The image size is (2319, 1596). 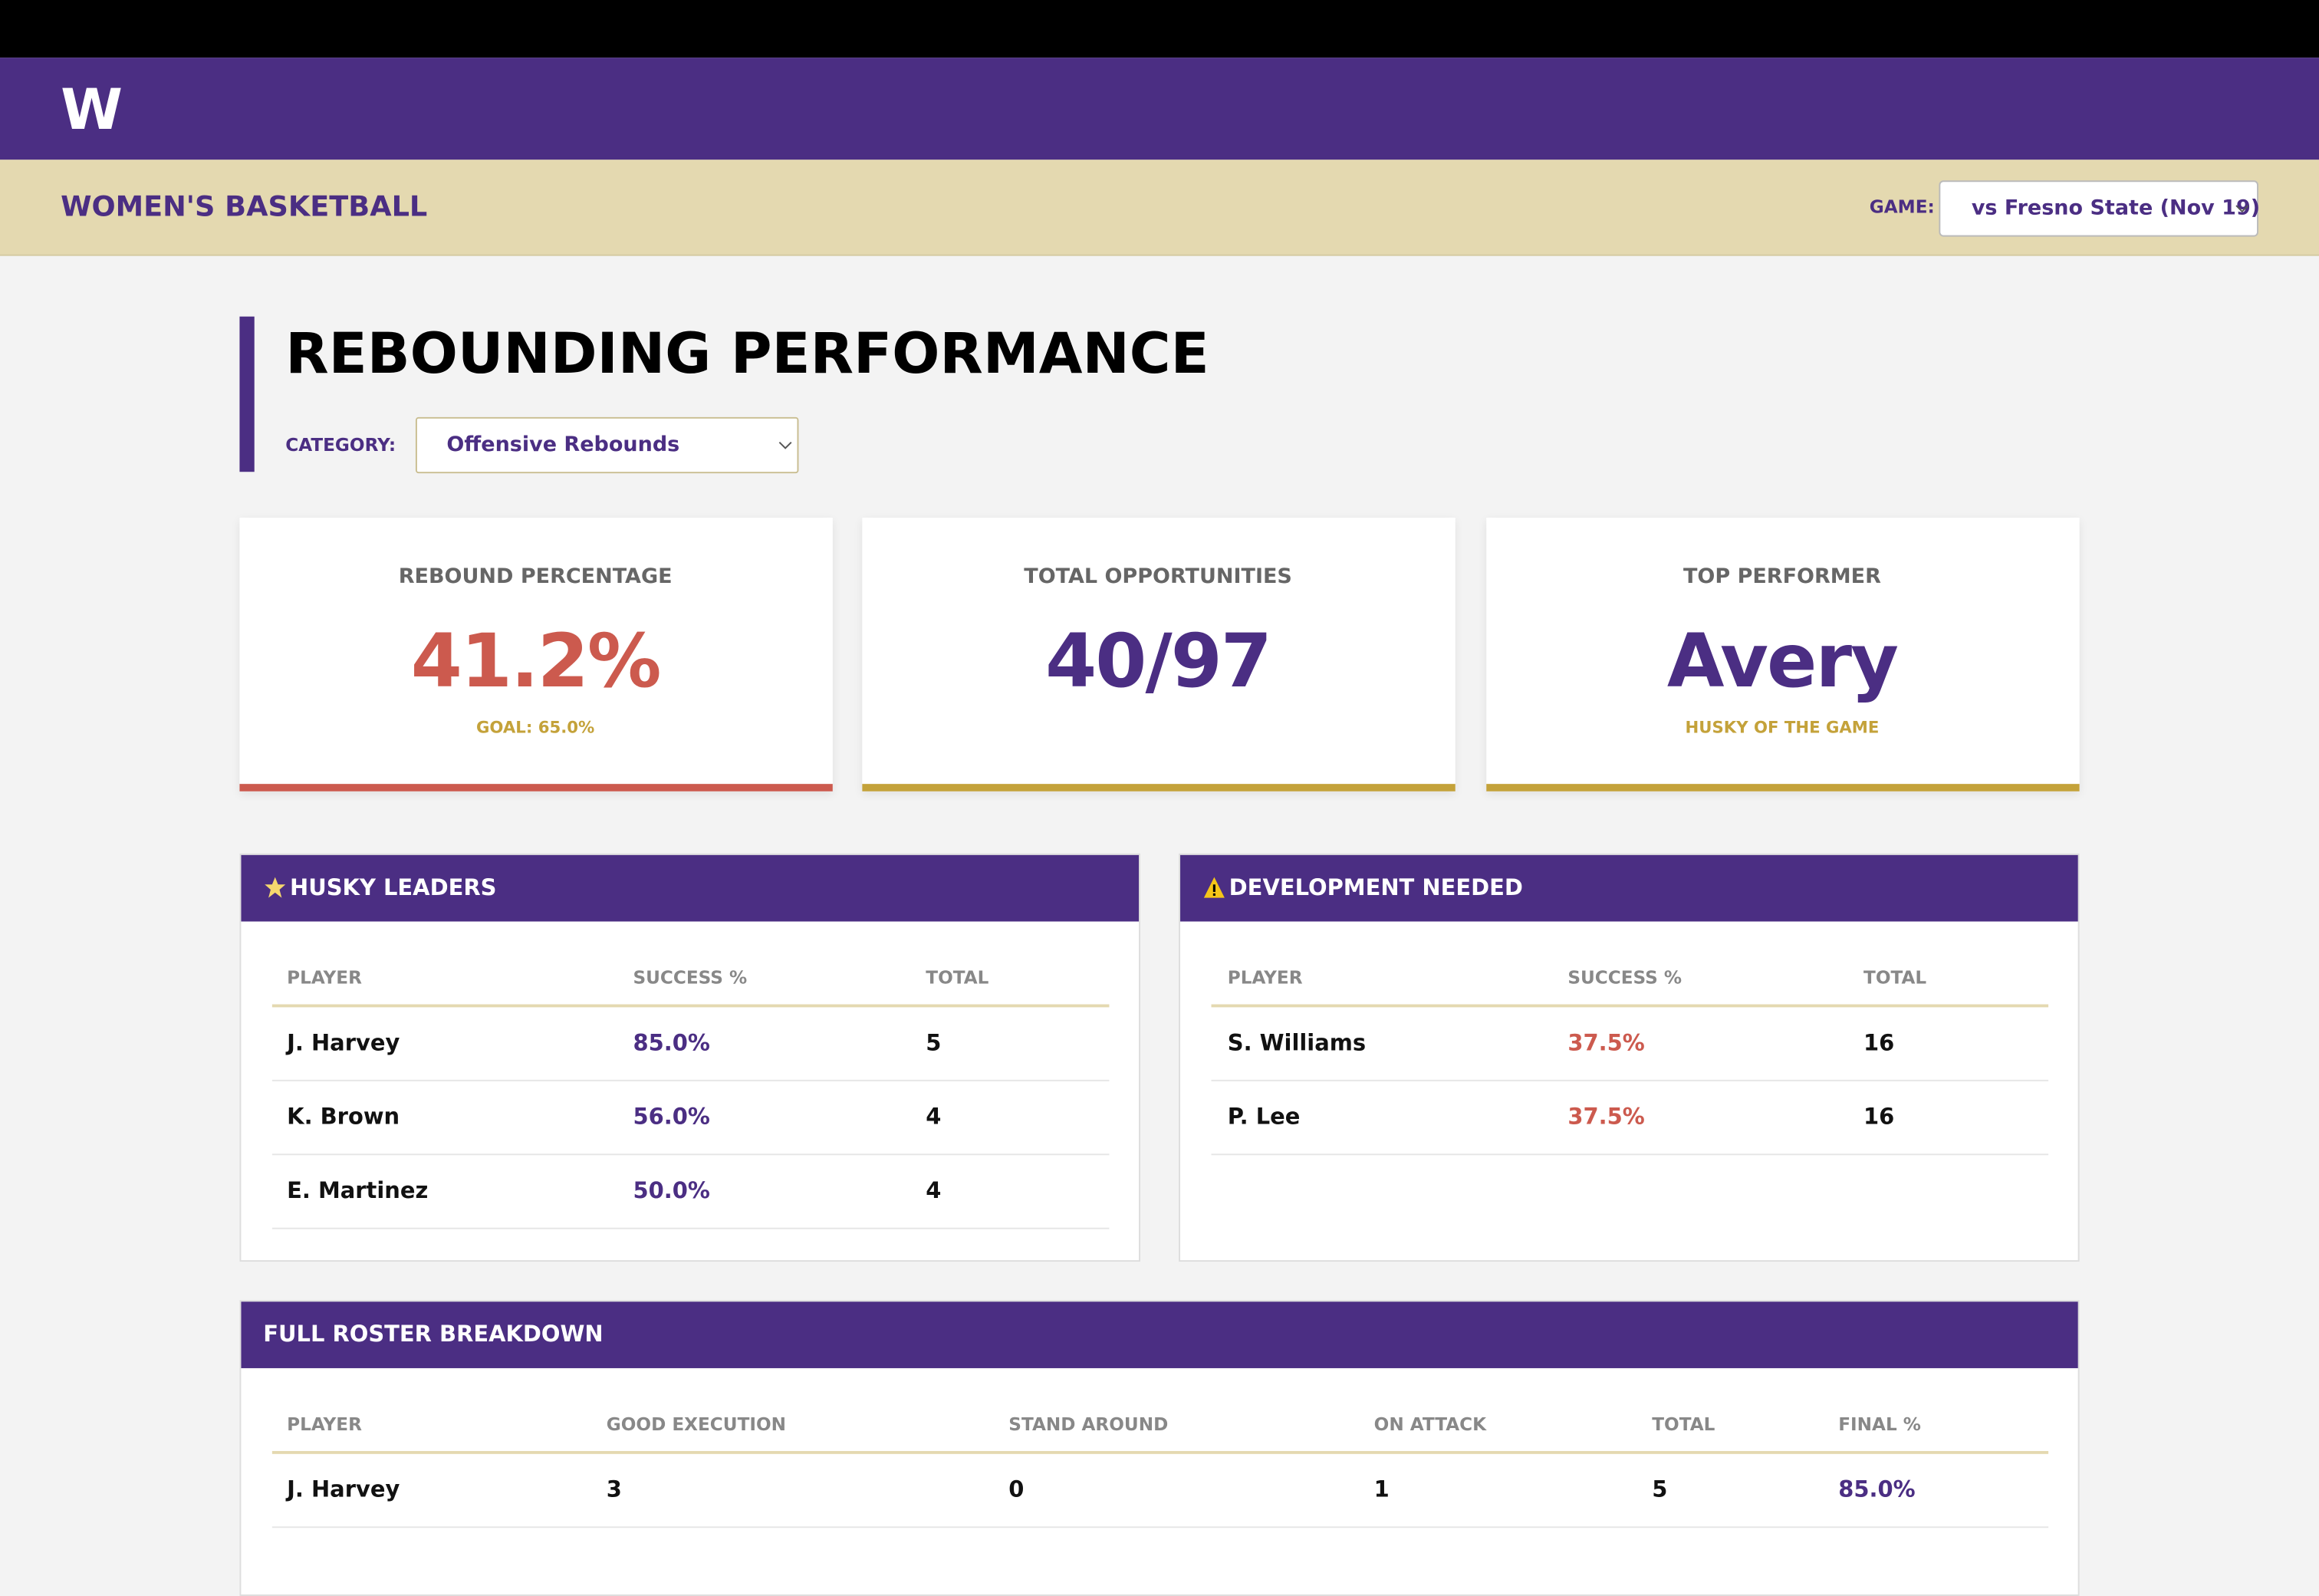 What do you see at coordinates (1297, 1043) in the screenshot?
I see `table-cell: S. Williams` at bounding box center [1297, 1043].